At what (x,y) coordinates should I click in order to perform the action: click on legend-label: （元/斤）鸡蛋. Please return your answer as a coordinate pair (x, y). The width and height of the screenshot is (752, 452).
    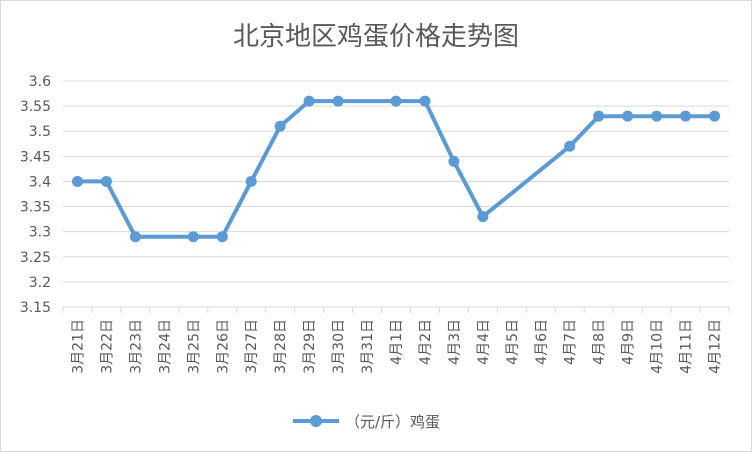
    Looking at the image, I should click on (392, 422).